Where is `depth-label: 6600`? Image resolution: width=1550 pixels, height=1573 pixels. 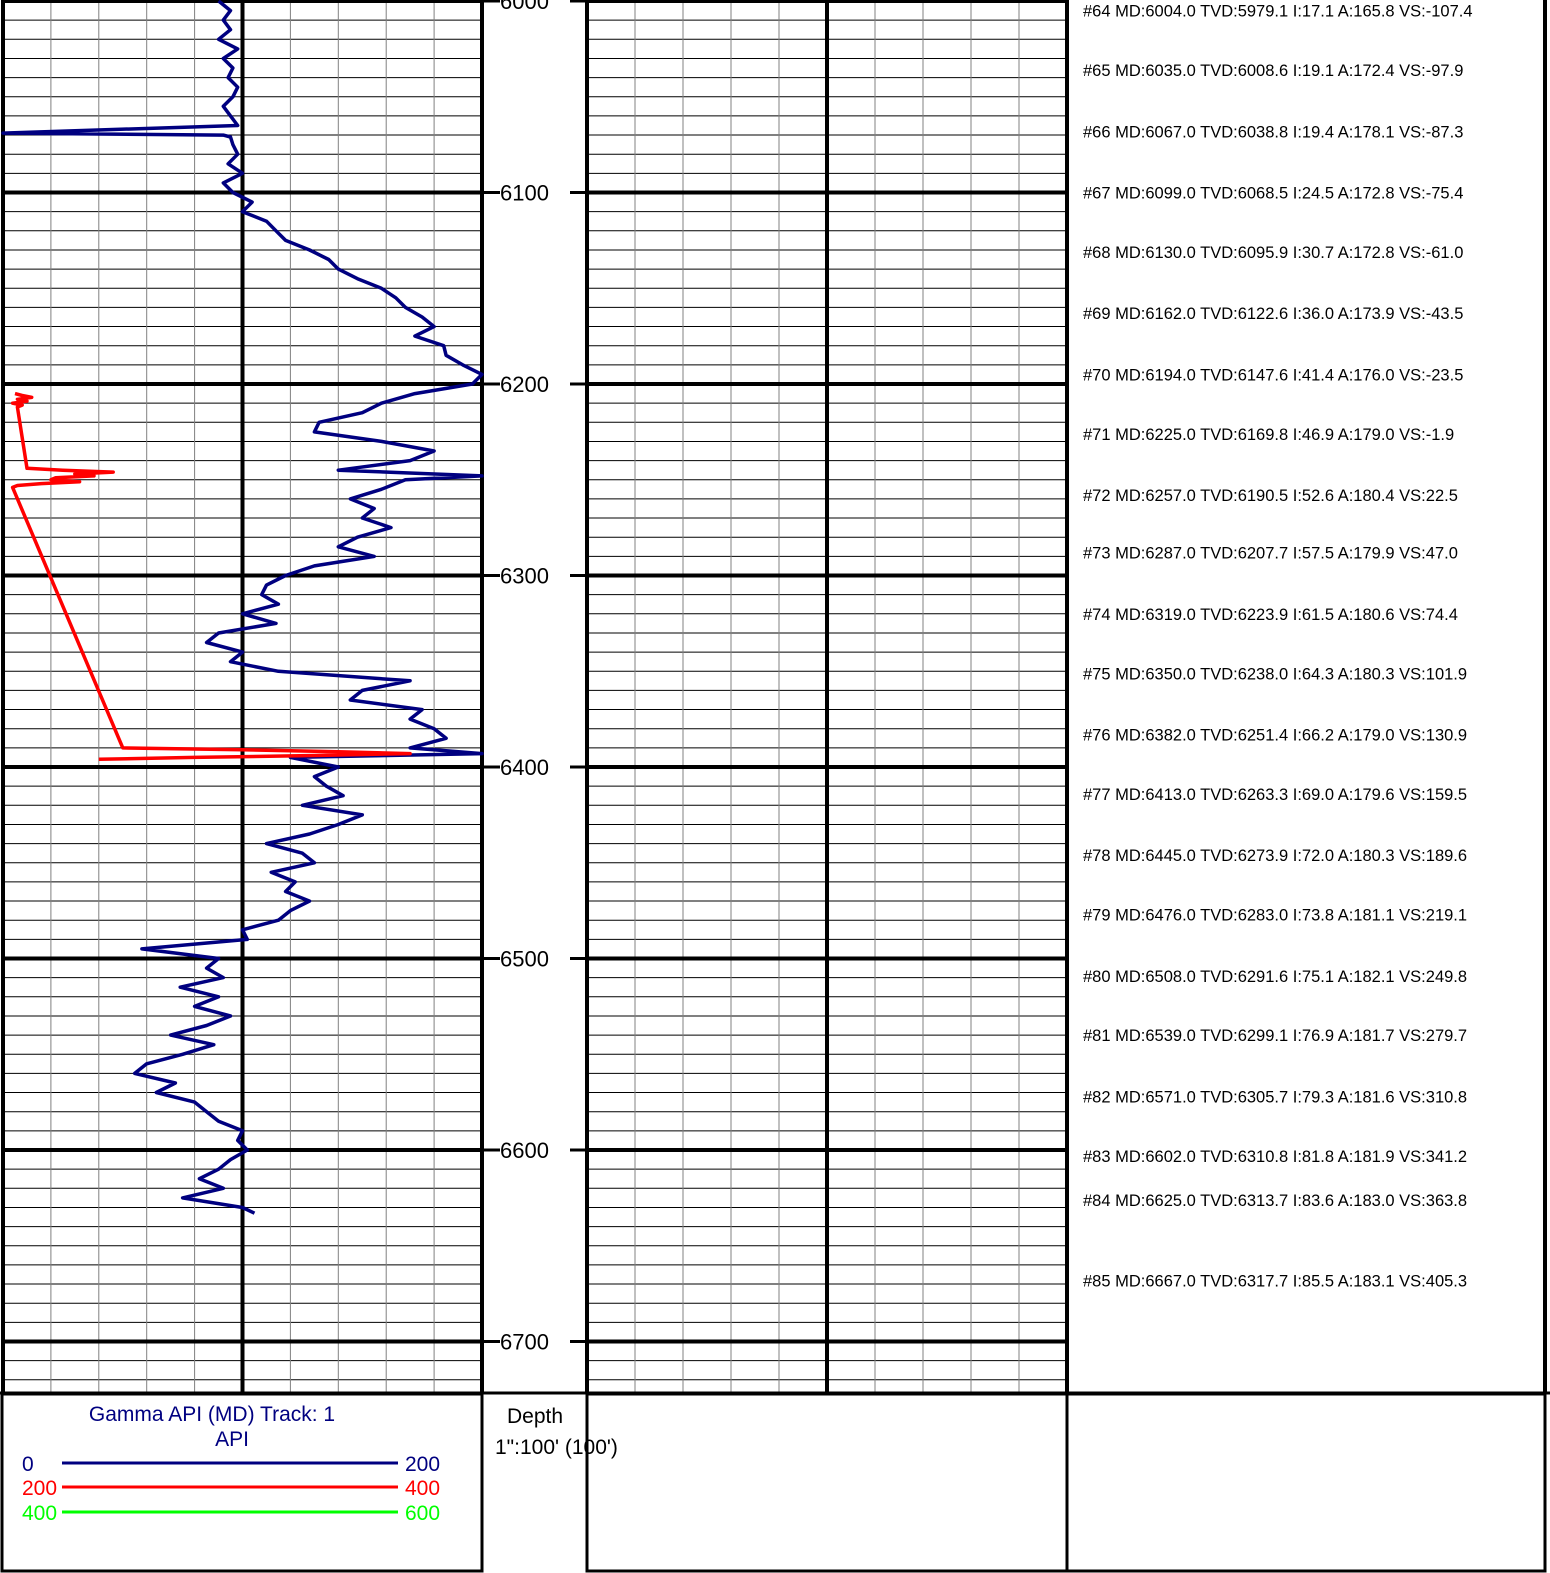 depth-label: 6600 is located at coordinates (524, 1150).